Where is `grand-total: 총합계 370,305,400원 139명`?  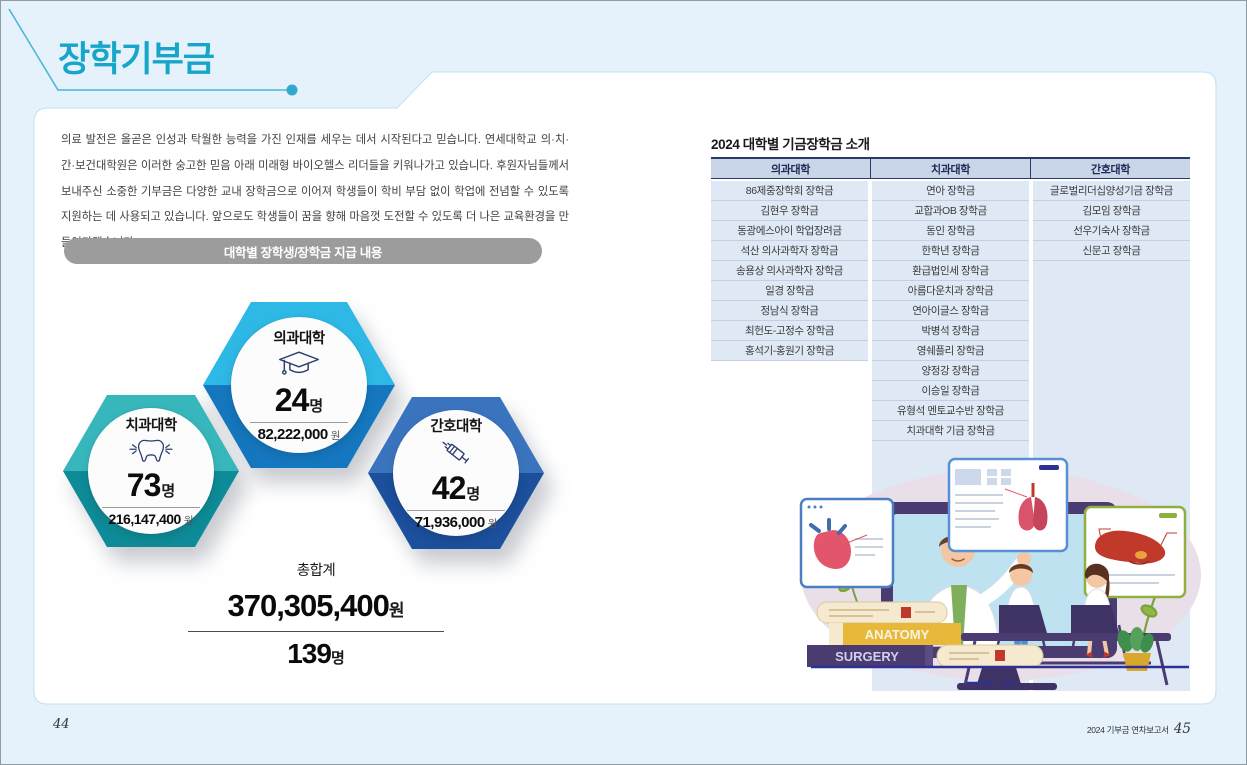
grand-total: 총합계 370,305,400원 139명 is located at coordinates (316, 614).